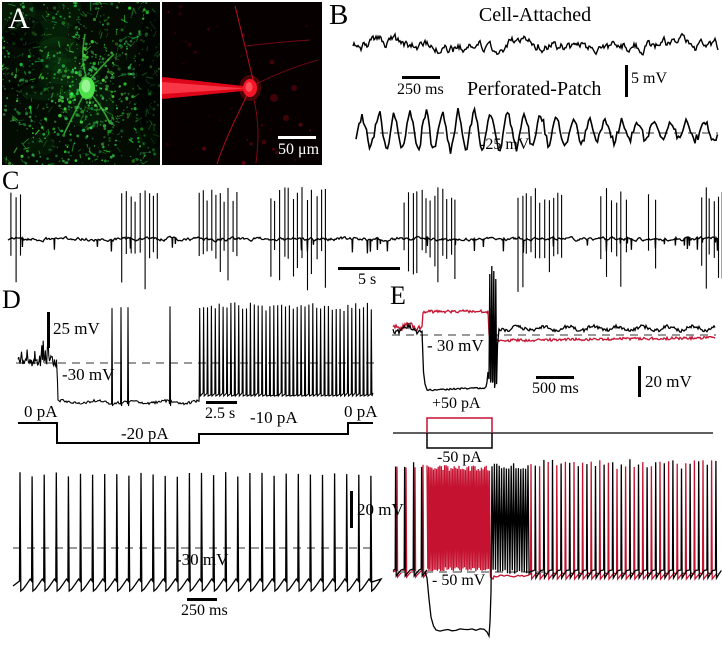  Describe the element at coordinates (537, 130) in the screenshot. I see `b-perforated-patch-trace` at that location.